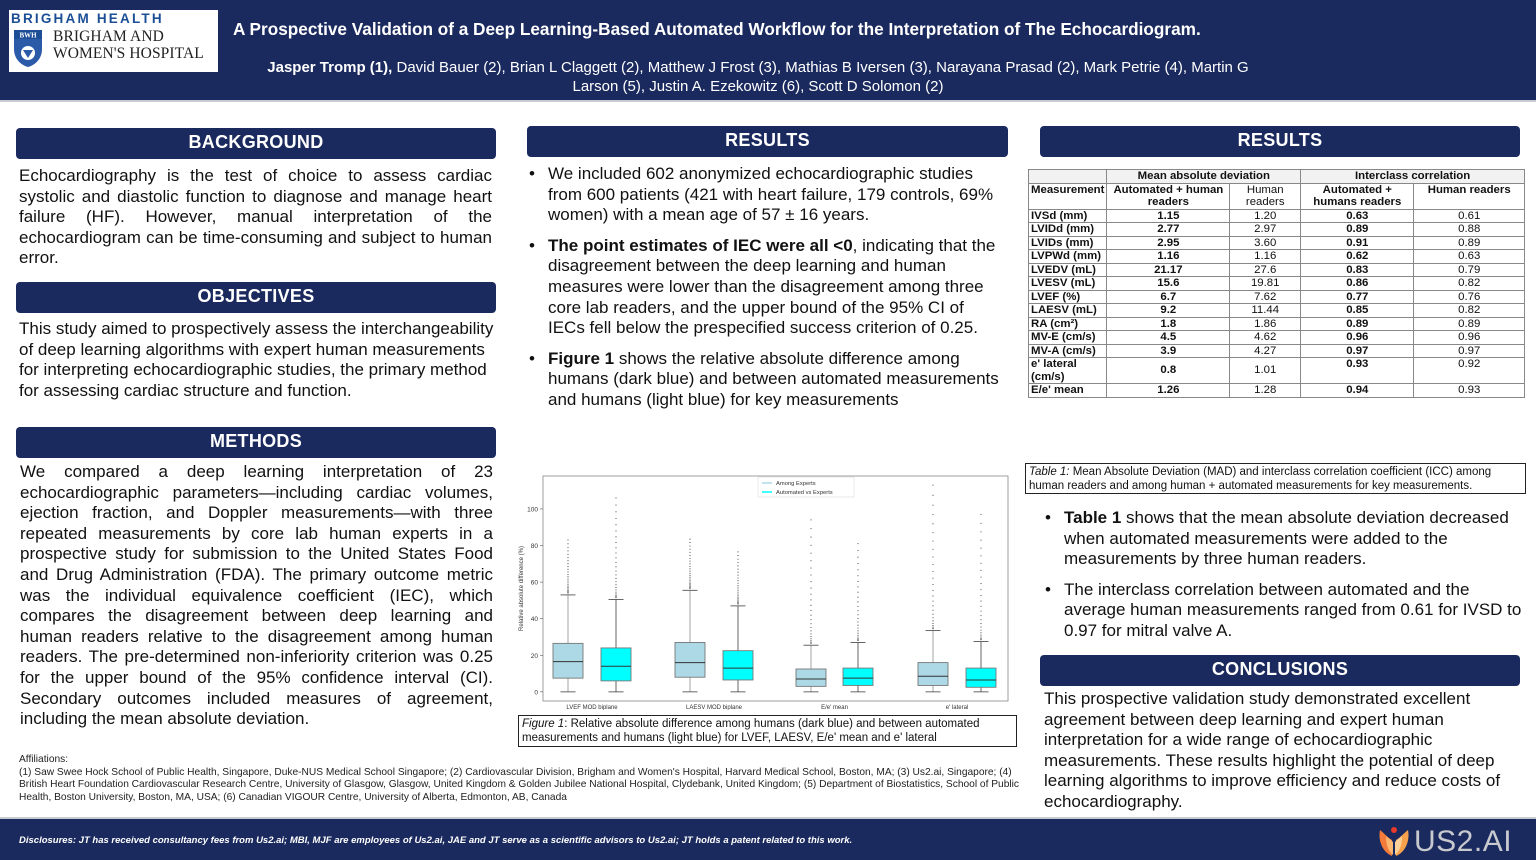 Image resolution: width=1536 pixels, height=860 pixels. I want to click on y-tick-label: 100, so click(532, 509).